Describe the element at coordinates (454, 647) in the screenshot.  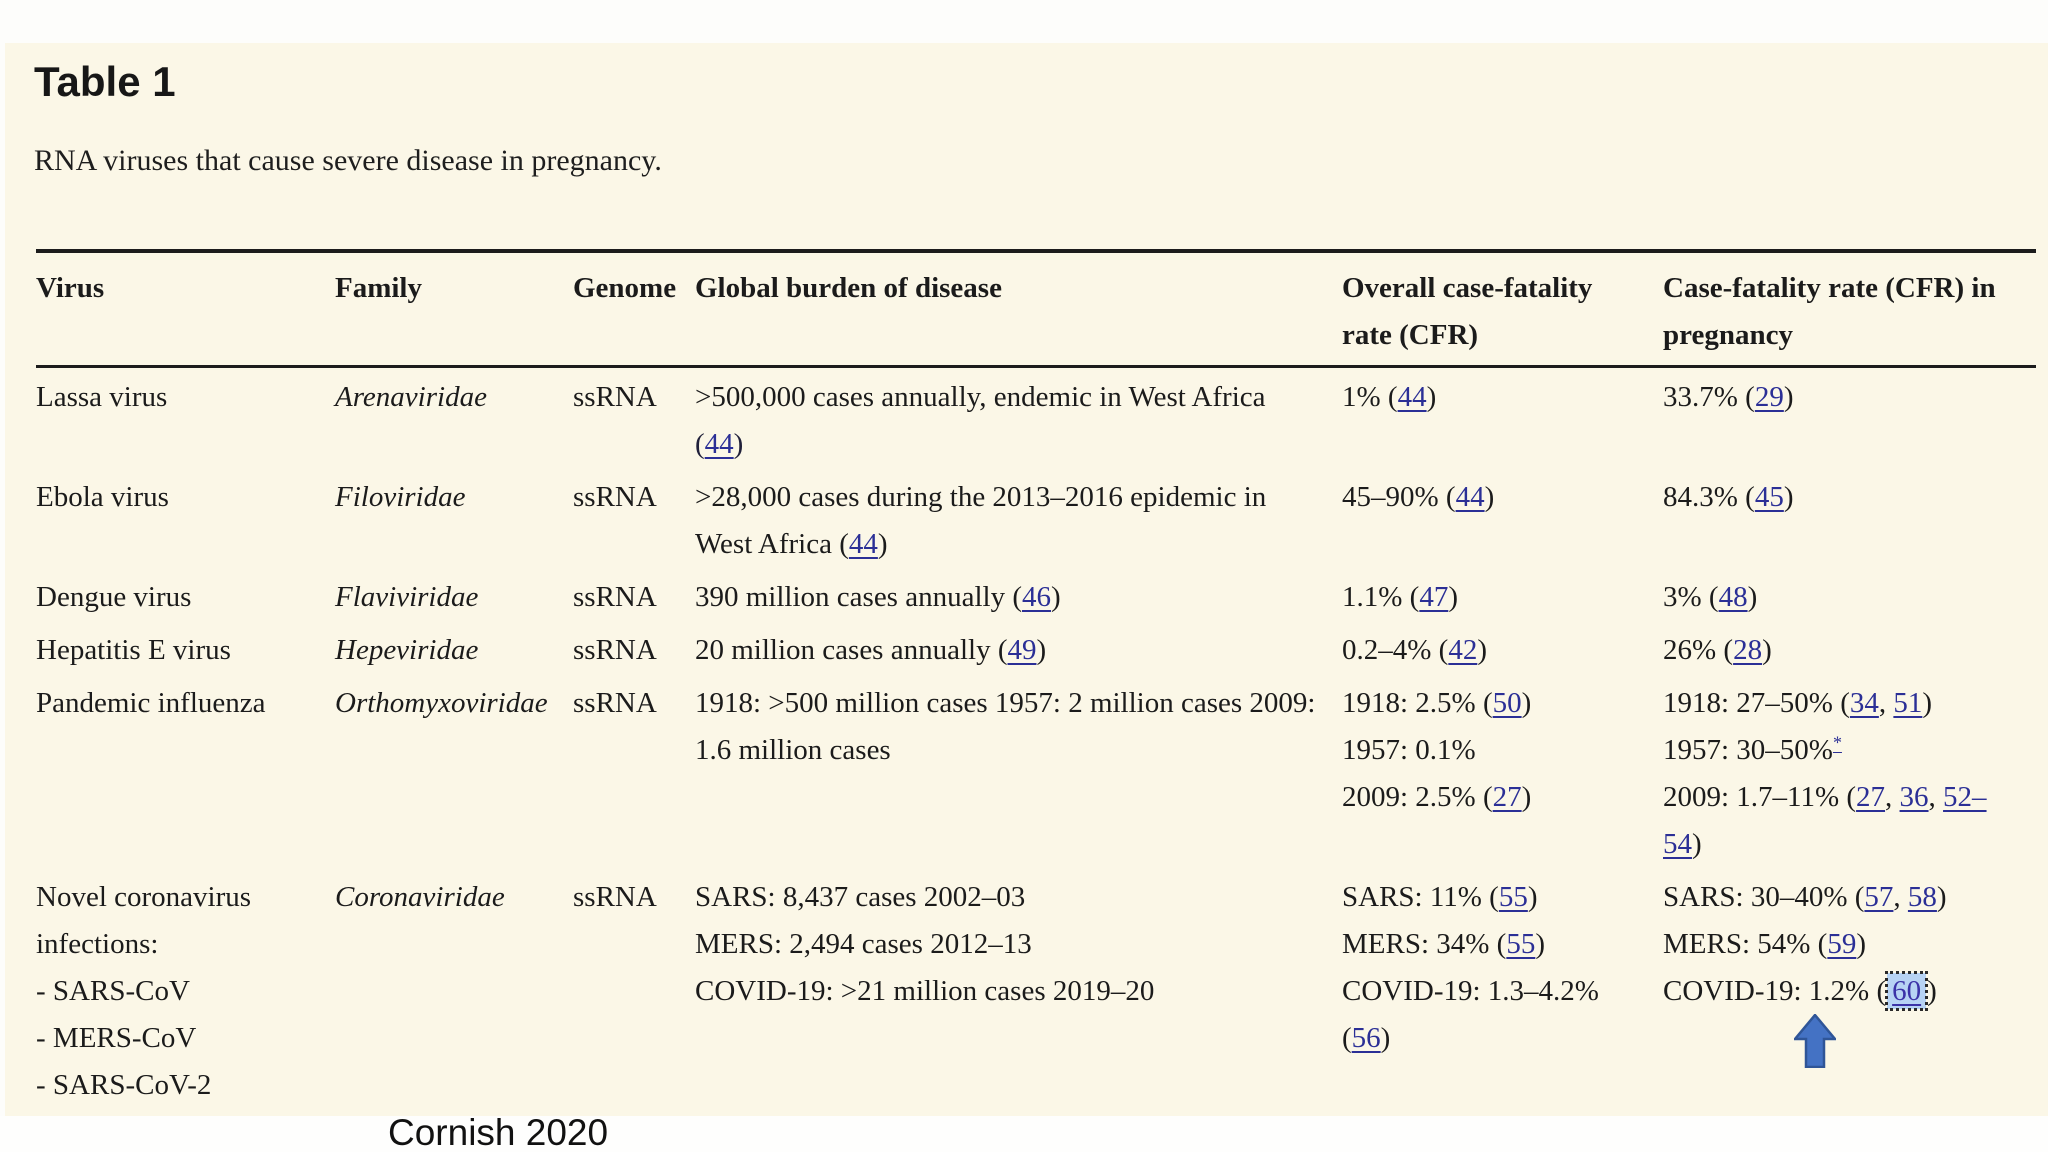
I see `cell-family: Hepeviridae` at that location.